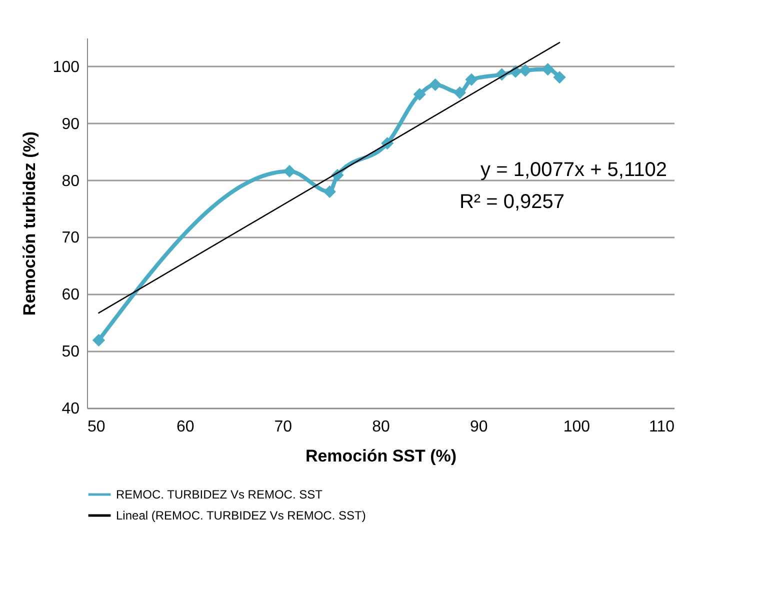 The width and height of the screenshot is (778, 592). I want to click on x-tick-label: 60, so click(185, 427).